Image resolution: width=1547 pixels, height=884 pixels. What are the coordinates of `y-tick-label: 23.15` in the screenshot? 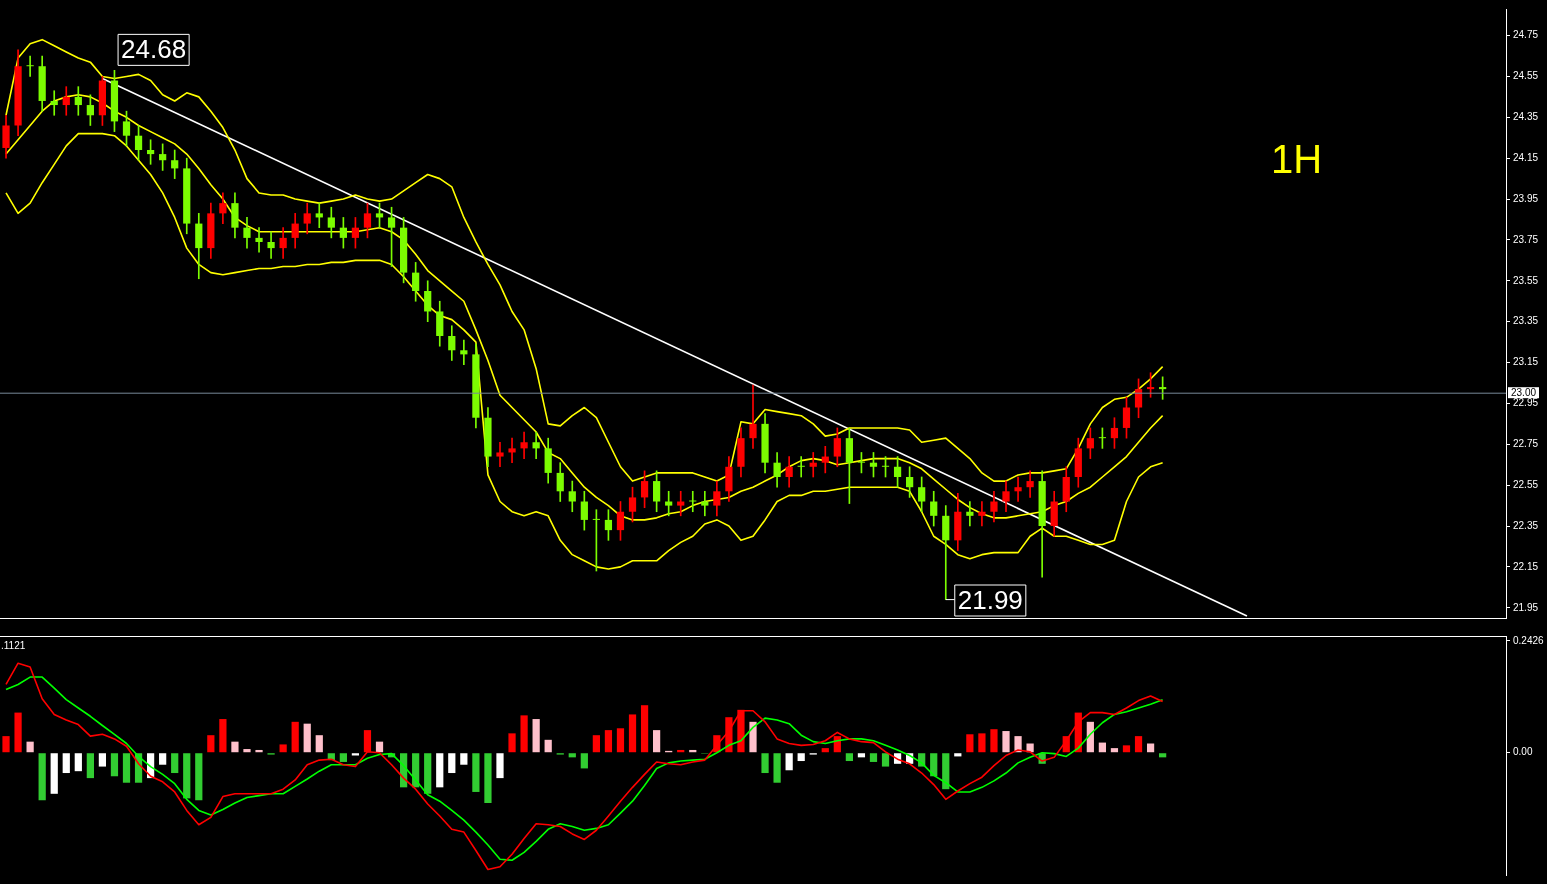 It's located at (1526, 362).